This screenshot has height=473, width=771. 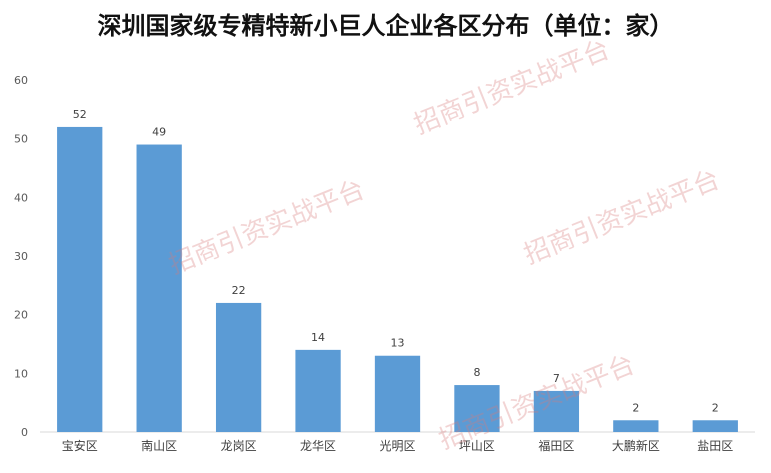 What do you see at coordinates (21, 256) in the screenshot?
I see `y-tick-label: 30` at bounding box center [21, 256].